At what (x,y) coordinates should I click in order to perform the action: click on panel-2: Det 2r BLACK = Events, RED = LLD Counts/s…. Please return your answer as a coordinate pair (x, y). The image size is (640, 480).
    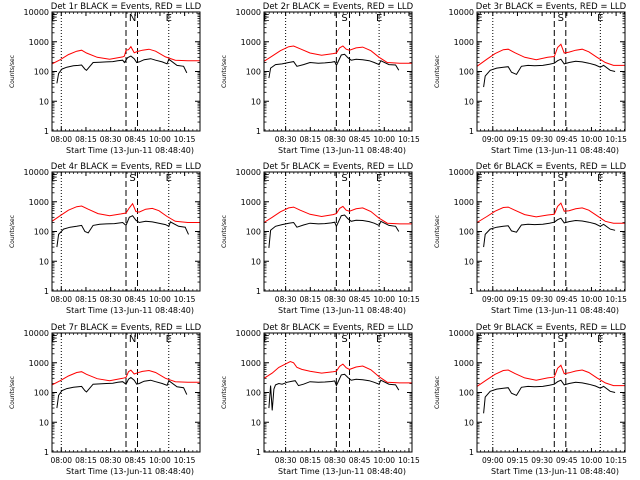
    Looking at the image, I should click on (320, 78).